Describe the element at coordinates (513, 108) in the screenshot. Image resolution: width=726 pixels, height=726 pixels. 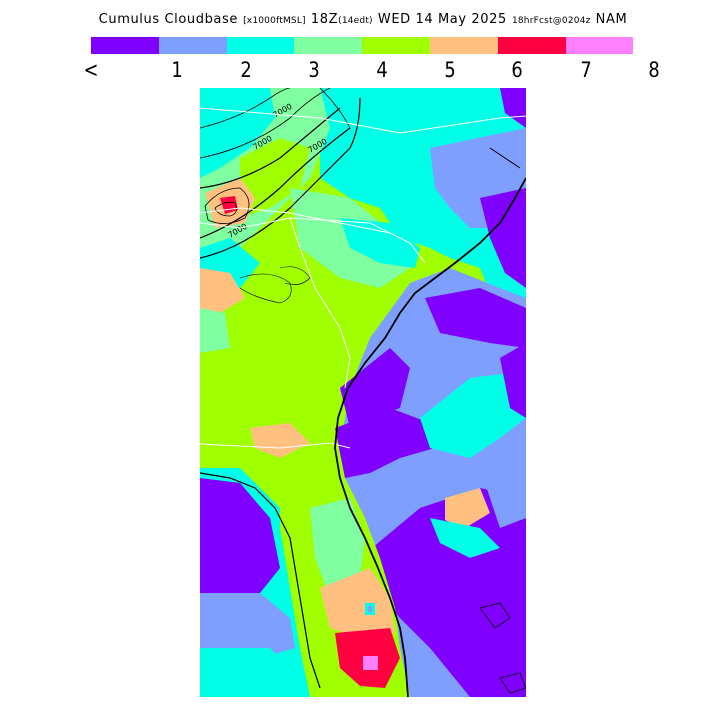
I see `field-ocean-purple-top` at that location.